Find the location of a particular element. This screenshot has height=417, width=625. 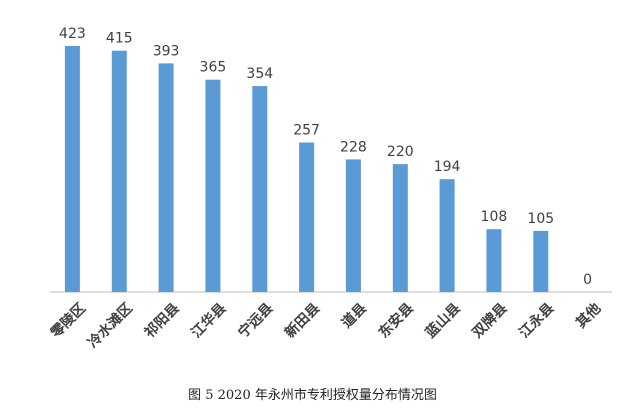

data-label: 354 is located at coordinates (259, 74).